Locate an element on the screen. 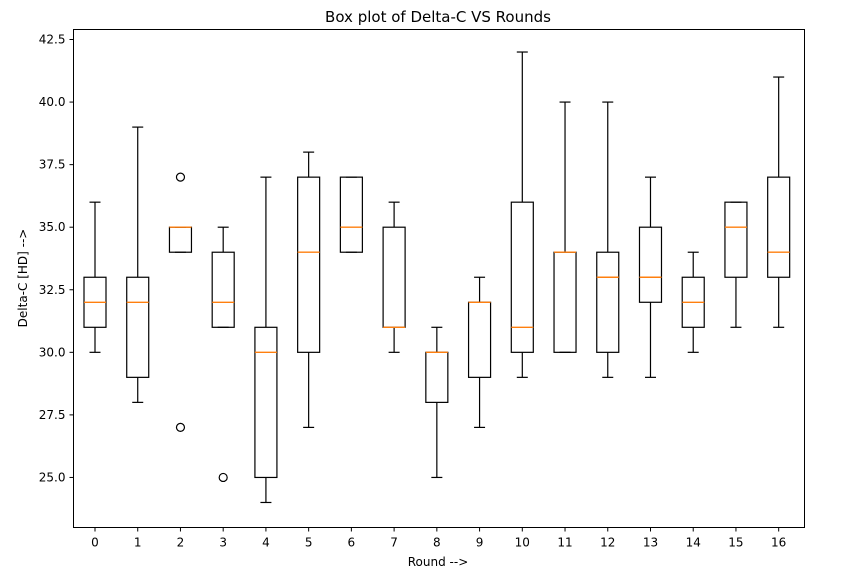  x-tick-label: 2 is located at coordinates (181, 543).